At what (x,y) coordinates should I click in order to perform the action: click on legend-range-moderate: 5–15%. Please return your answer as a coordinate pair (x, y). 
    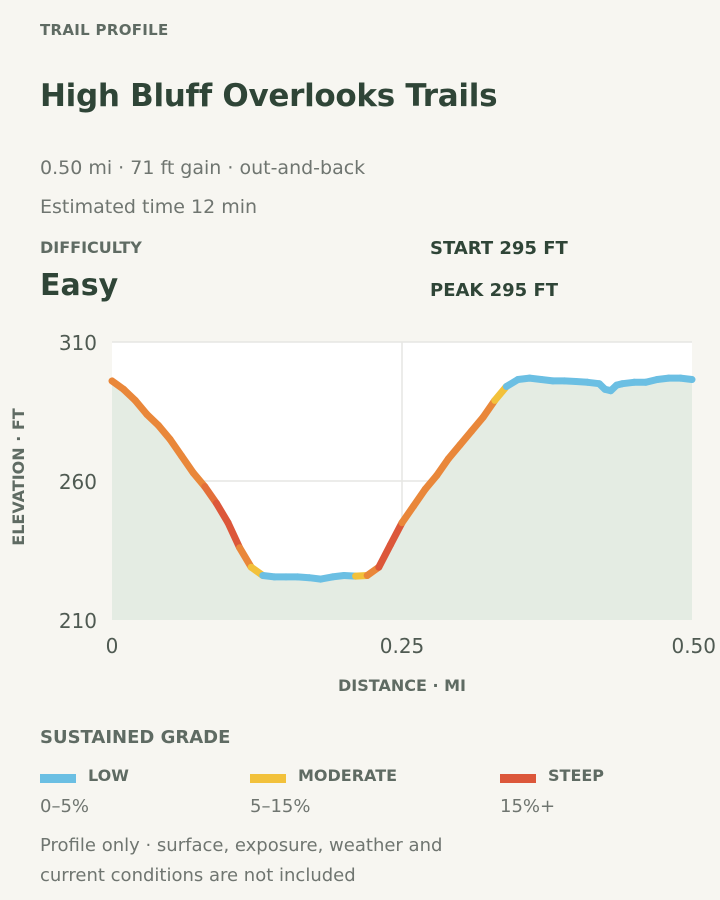
    Looking at the image, I should click on (280, 806).